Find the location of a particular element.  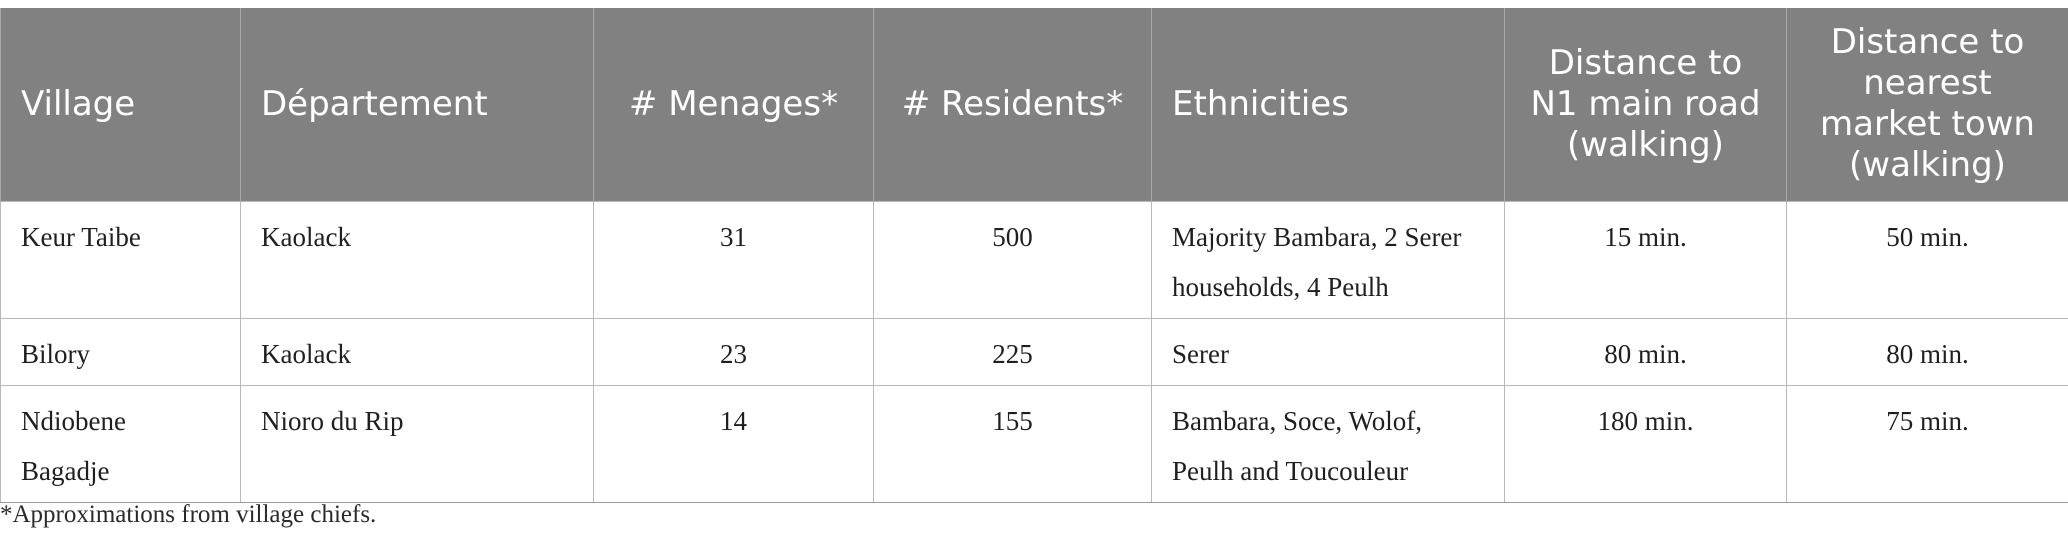

col-header-departement: Département is located at coordinates (417, 104).